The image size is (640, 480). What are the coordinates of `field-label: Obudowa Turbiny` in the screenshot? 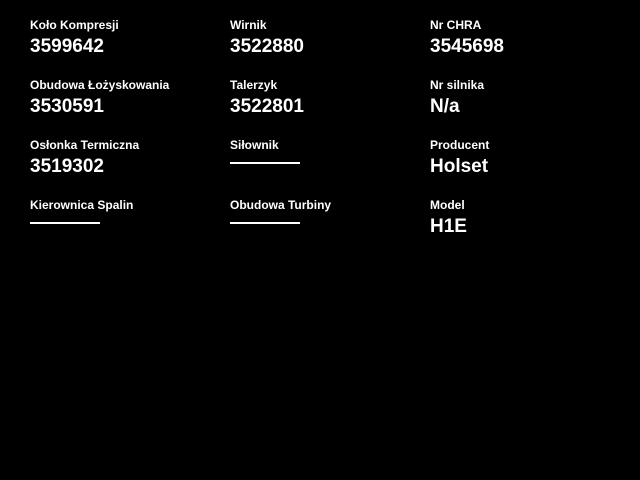 It's located at (281, 205).